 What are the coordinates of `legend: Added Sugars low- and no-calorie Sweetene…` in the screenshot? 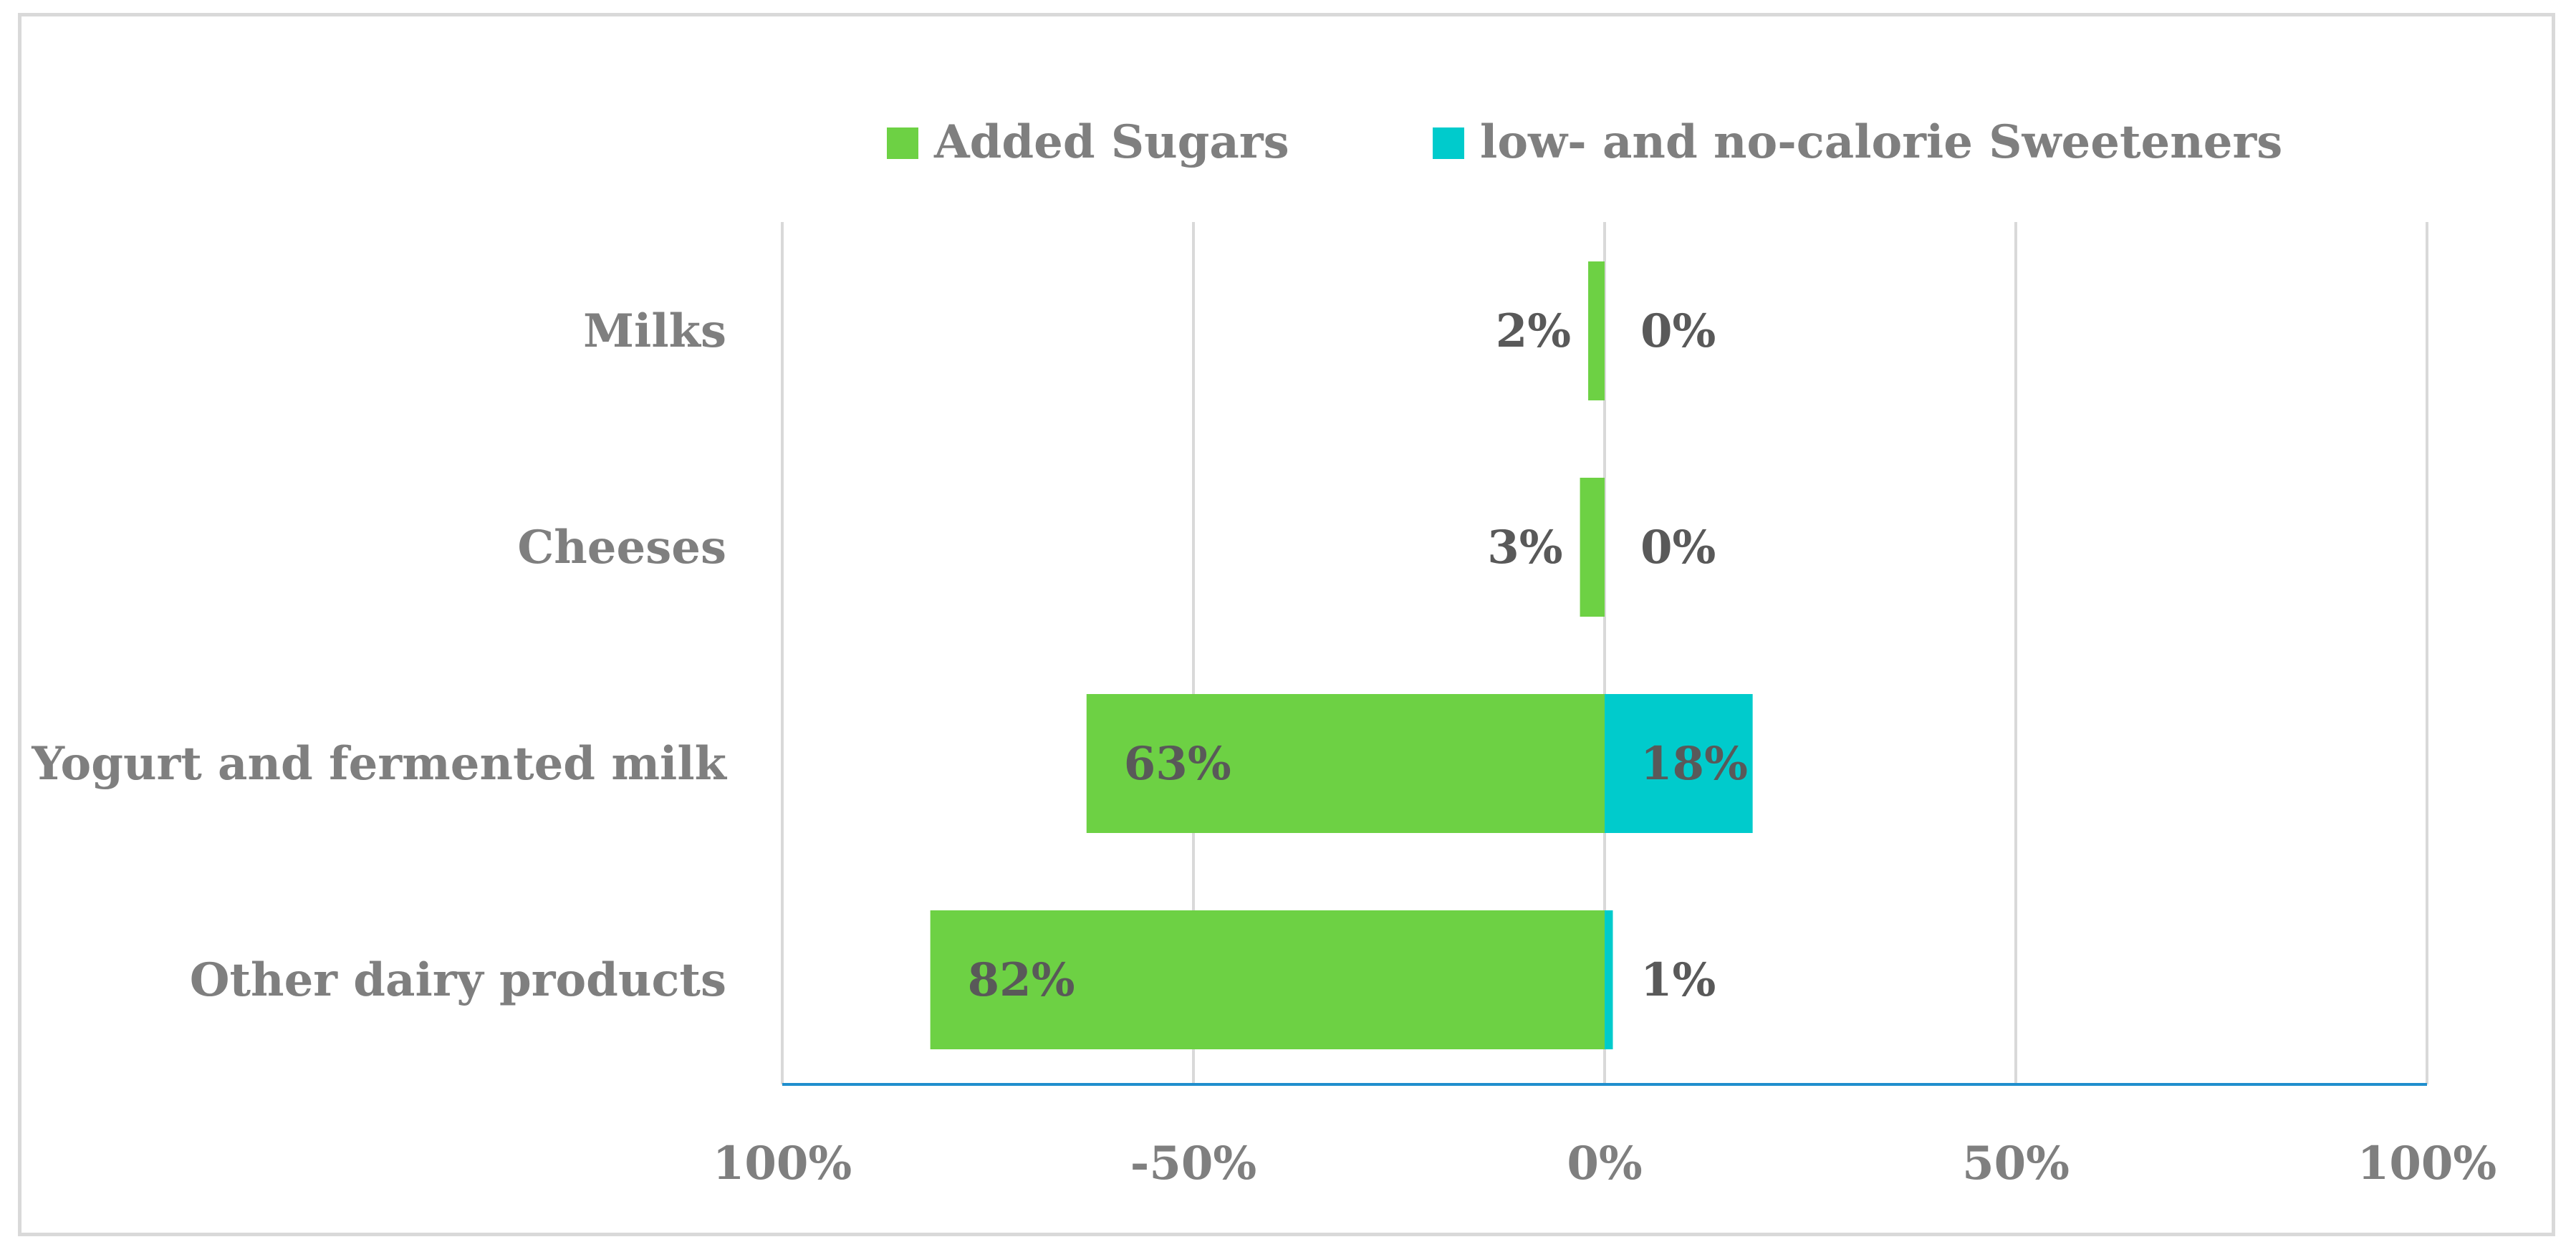 It's located at (1585, 142).